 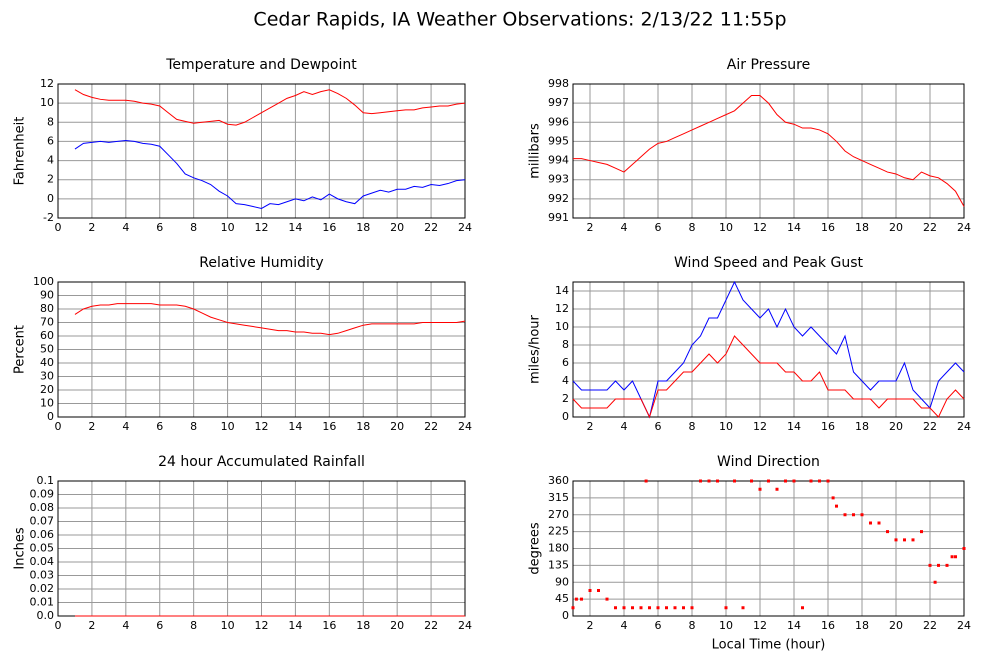 I want to click on x-tick-label: 12, so click(x=760, y=227).